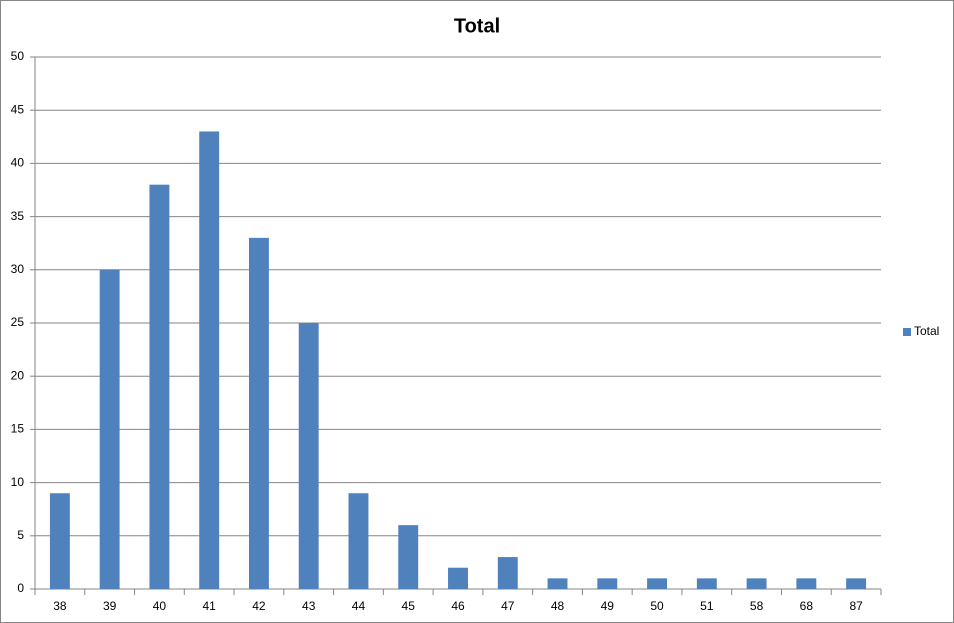 This screenshot has width=954, height=623. What do you see at coordinates (707, 606) in the screenshot?
I see `x-tick-label: 51` at bounding box center [707, 606].